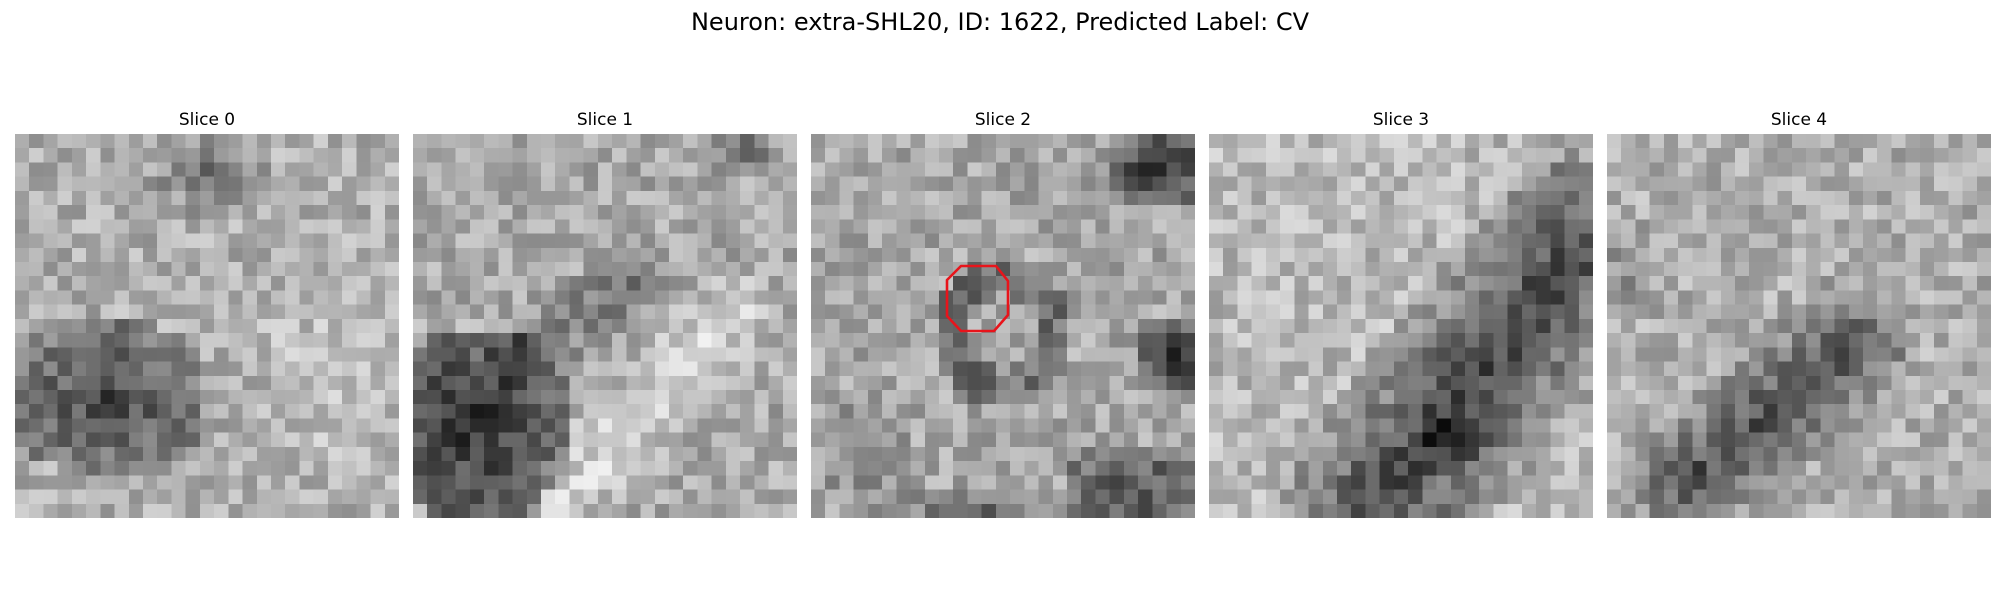  I want to click on slice-panel-4: Slice 4, so click(1799, 313).